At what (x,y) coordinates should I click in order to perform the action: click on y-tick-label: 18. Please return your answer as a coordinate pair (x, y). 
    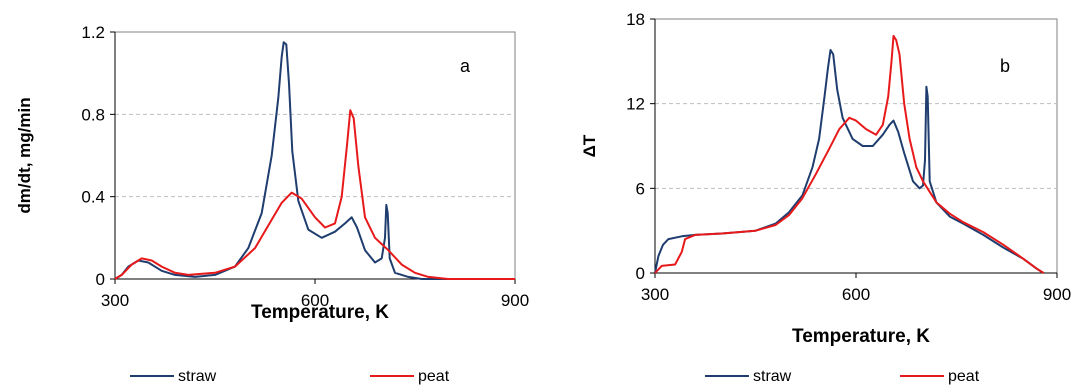
    Looking at the image, I should click on (635, 19).